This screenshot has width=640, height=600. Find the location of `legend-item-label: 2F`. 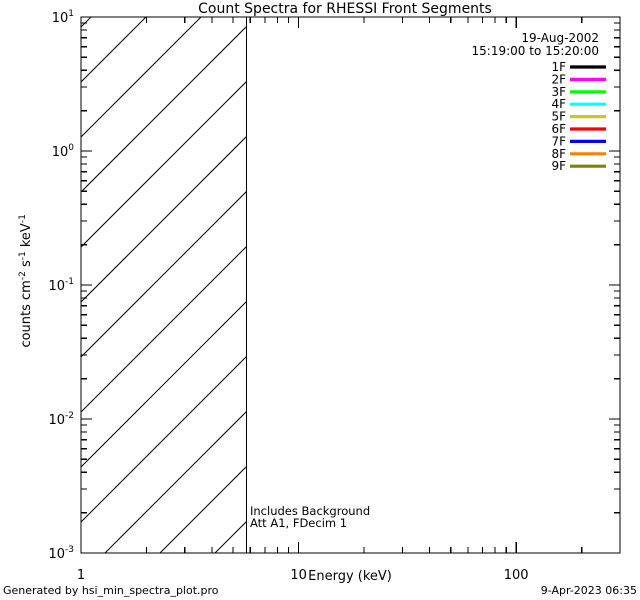

legend-item-label: 2F is located at coordinates (558, 79).